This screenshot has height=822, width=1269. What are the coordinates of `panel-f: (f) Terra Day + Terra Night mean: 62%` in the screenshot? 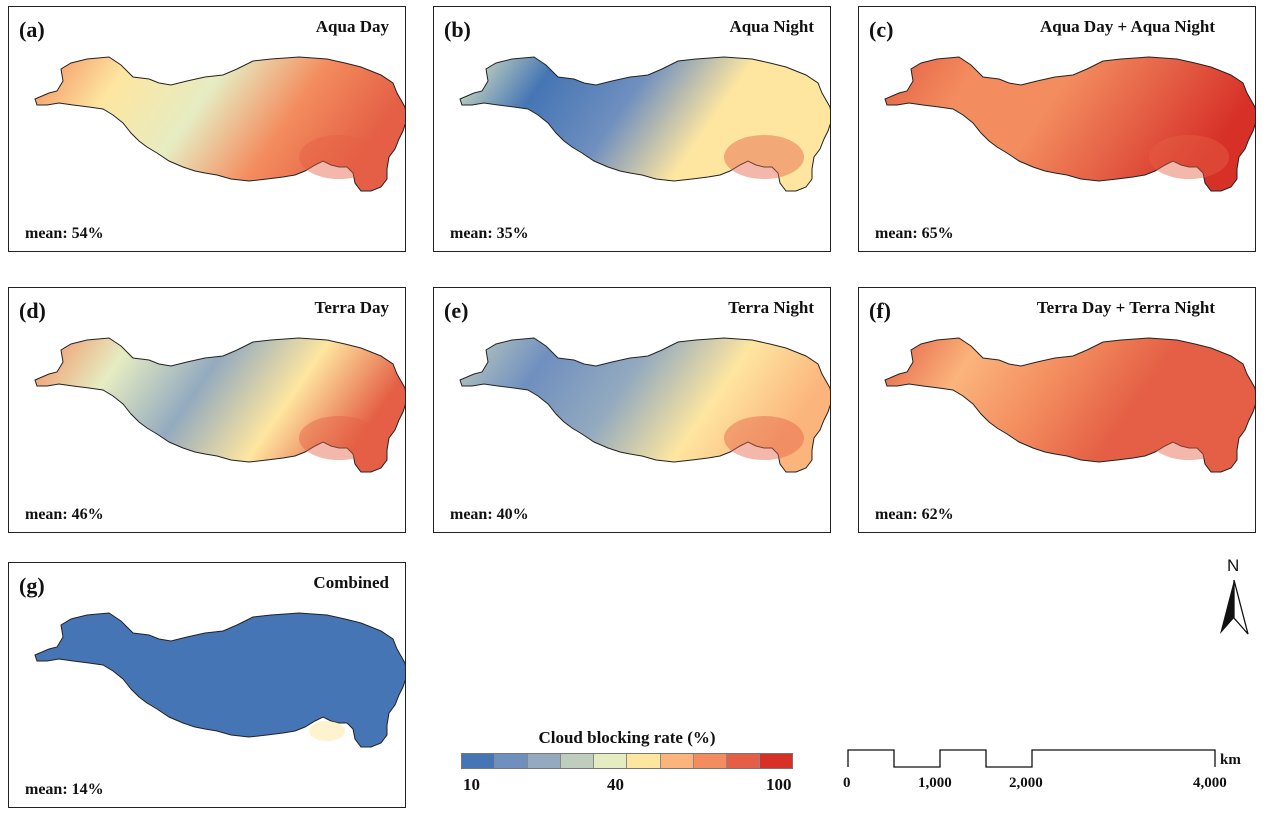 It's located at (1057, 410).